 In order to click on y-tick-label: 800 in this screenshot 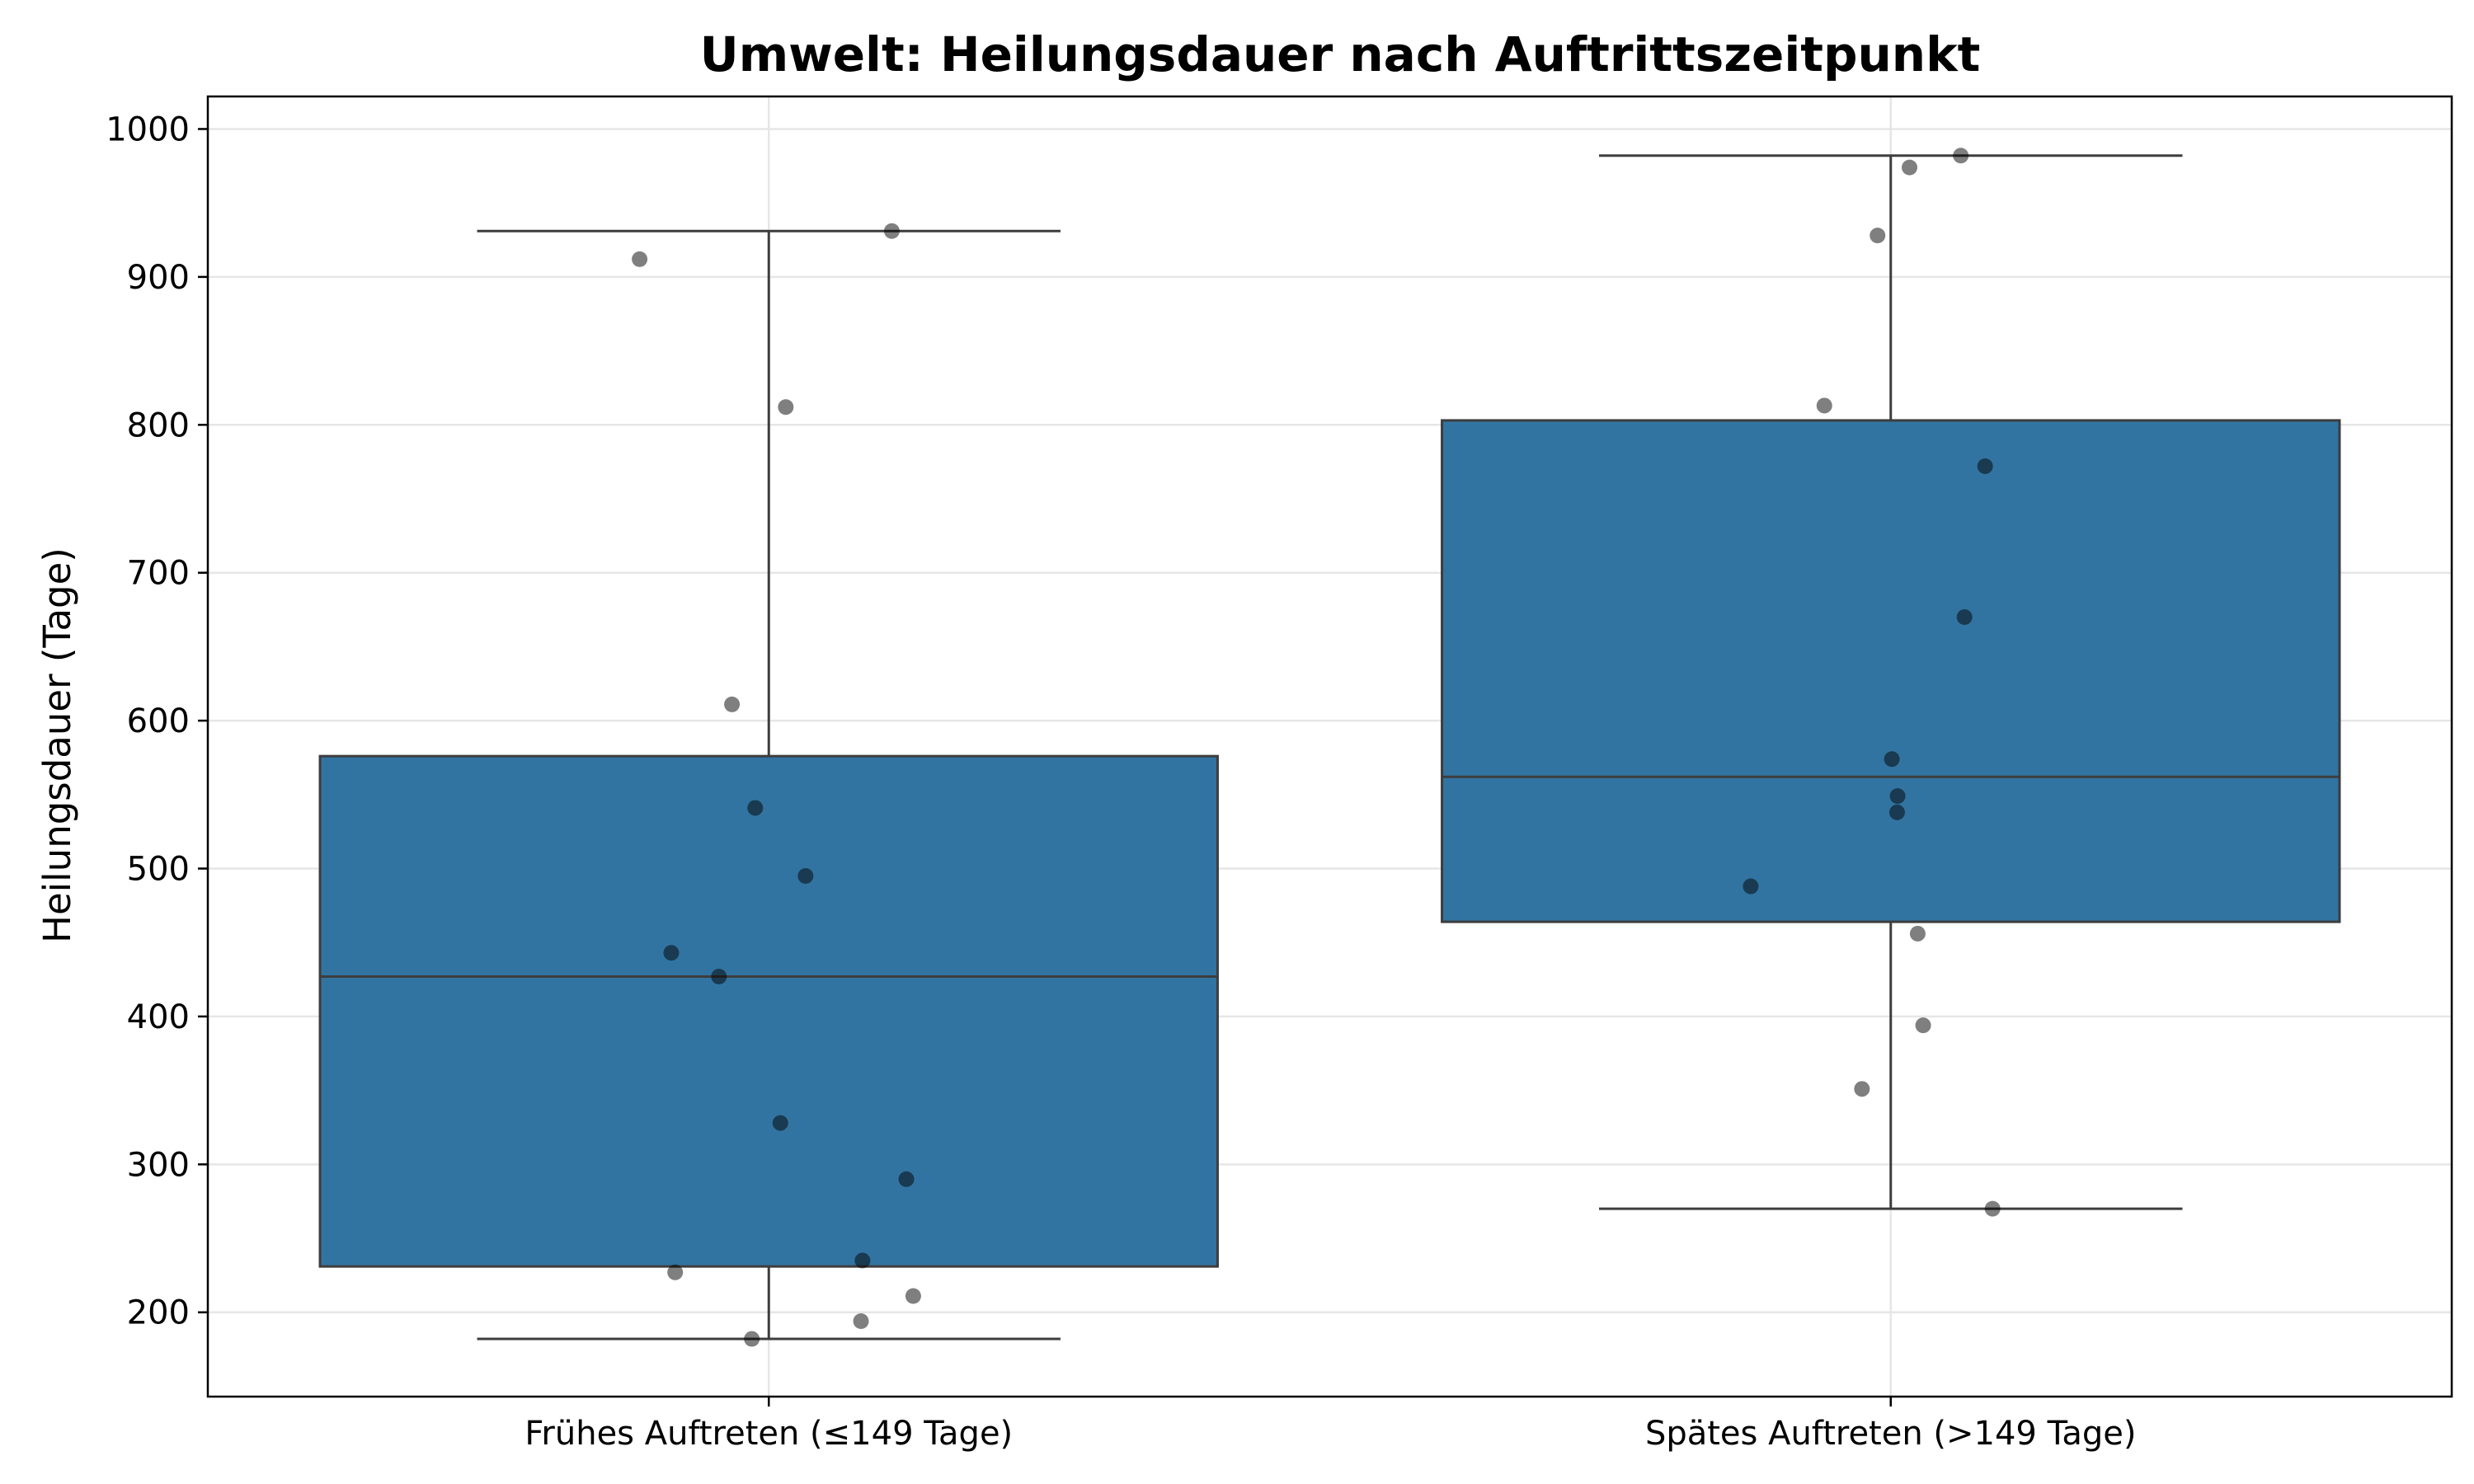, I will do `click(158, 425)`.